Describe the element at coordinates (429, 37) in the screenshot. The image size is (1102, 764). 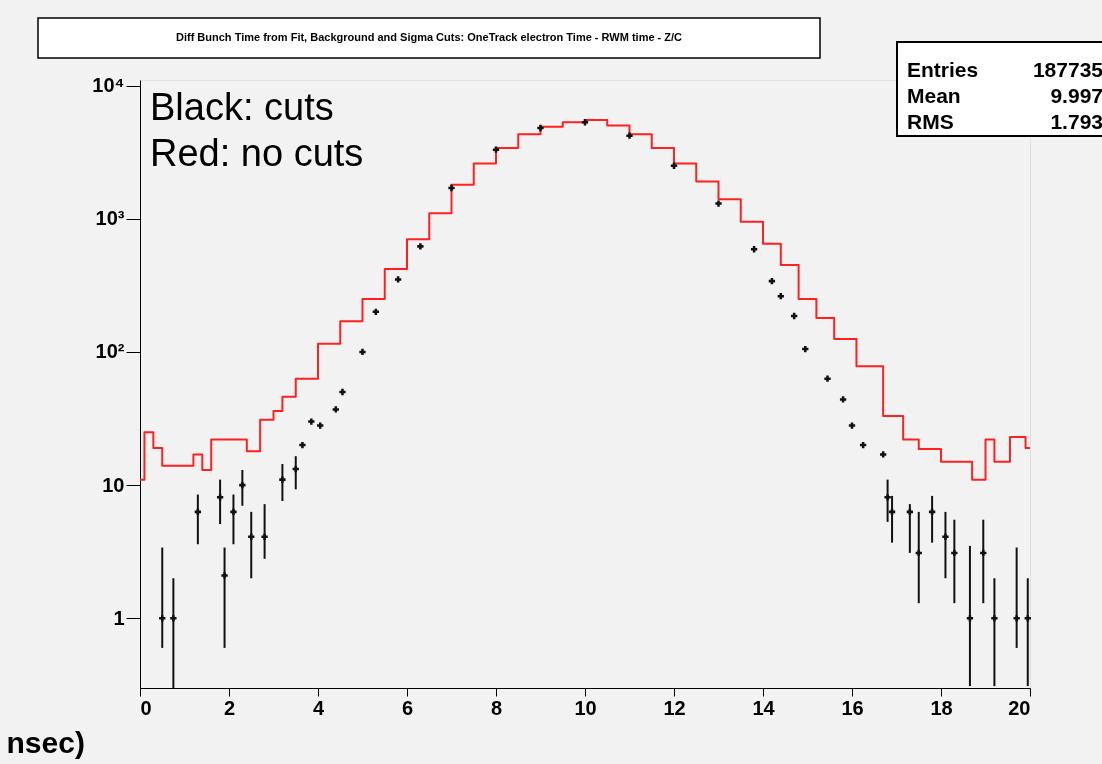
I see `chart-title: Diff Bunch Time from Fit, Background and Sigma Cuts: OneTrack electron Time - RWM time - Z/C` at that location.